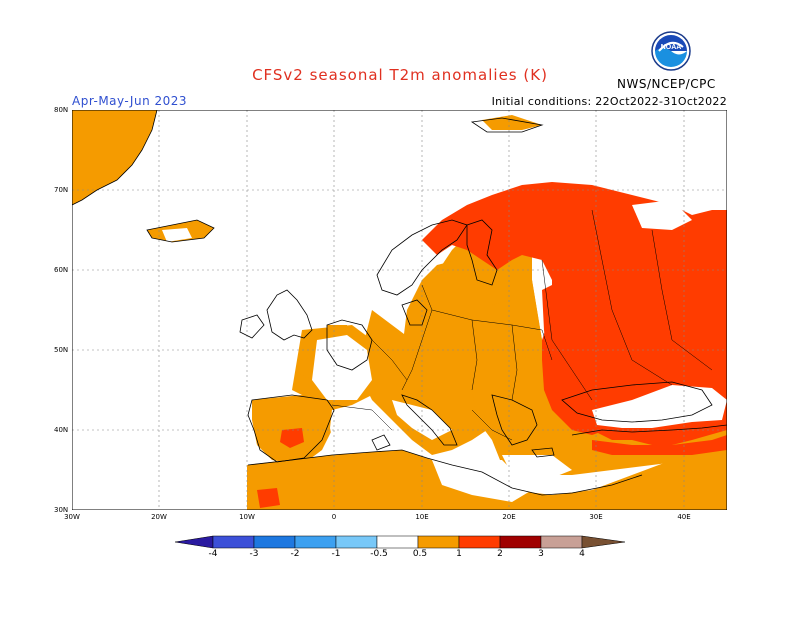 This screenshot has width=800, height=618. Describe the element at coordinates (159, 517) in the screenshot. I see `lon-label-20w: 20W` at that location.